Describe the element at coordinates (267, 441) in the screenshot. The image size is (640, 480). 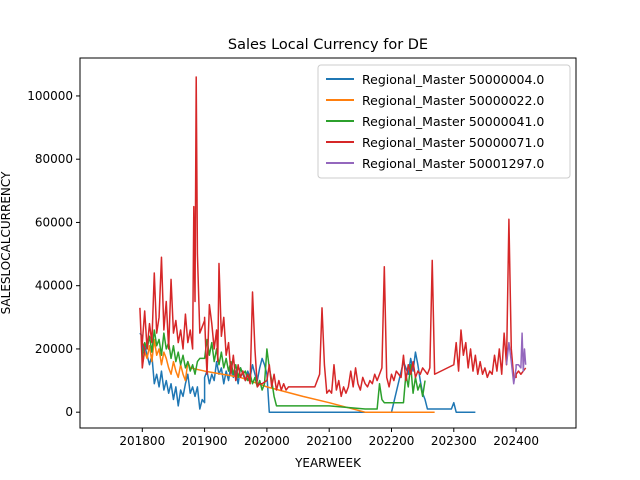
I see `x-tick-label-2: 202000` at that location.